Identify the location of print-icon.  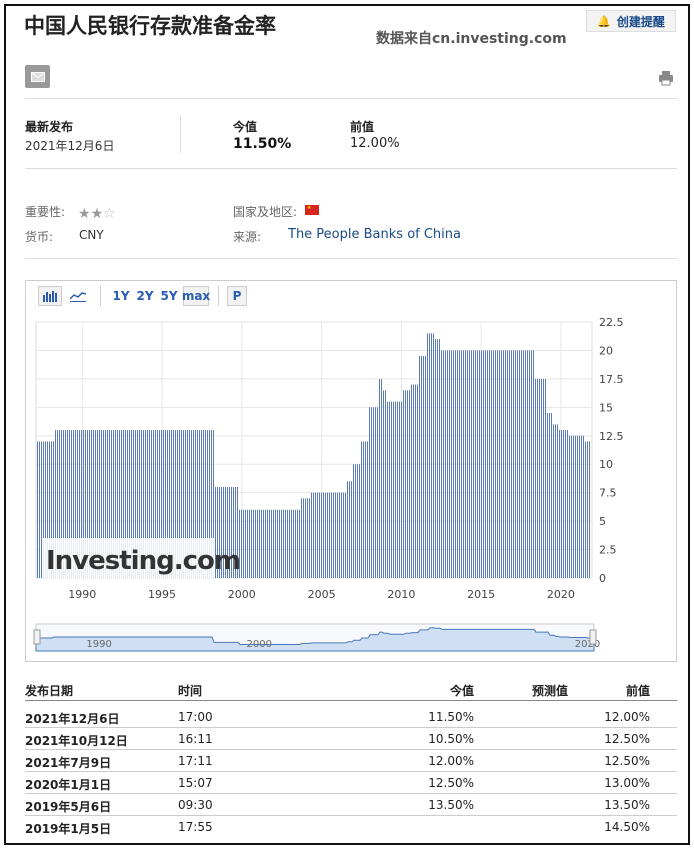
(666, 78).